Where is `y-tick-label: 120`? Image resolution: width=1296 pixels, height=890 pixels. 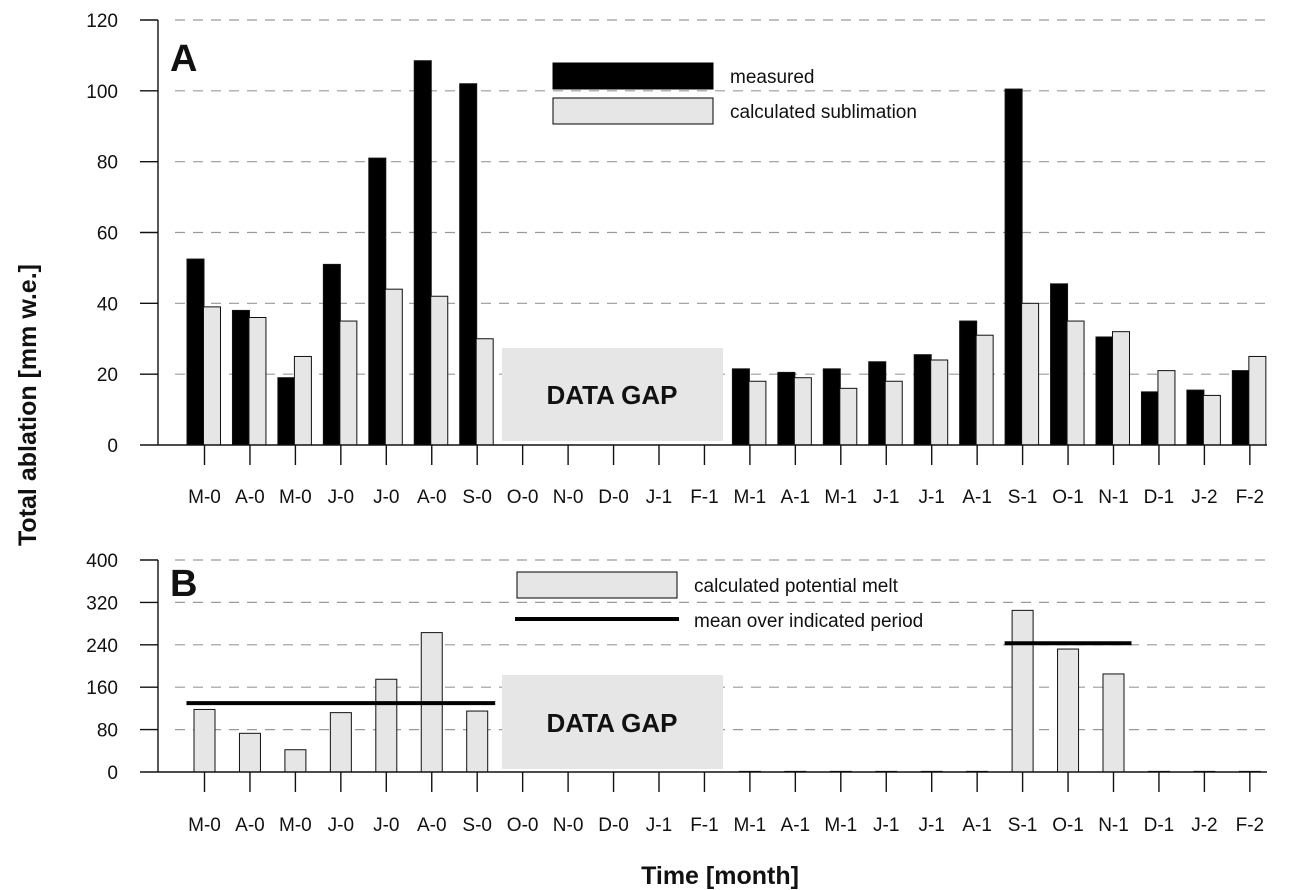
y-tick-label: 120 is located at coordinates (102, 21).